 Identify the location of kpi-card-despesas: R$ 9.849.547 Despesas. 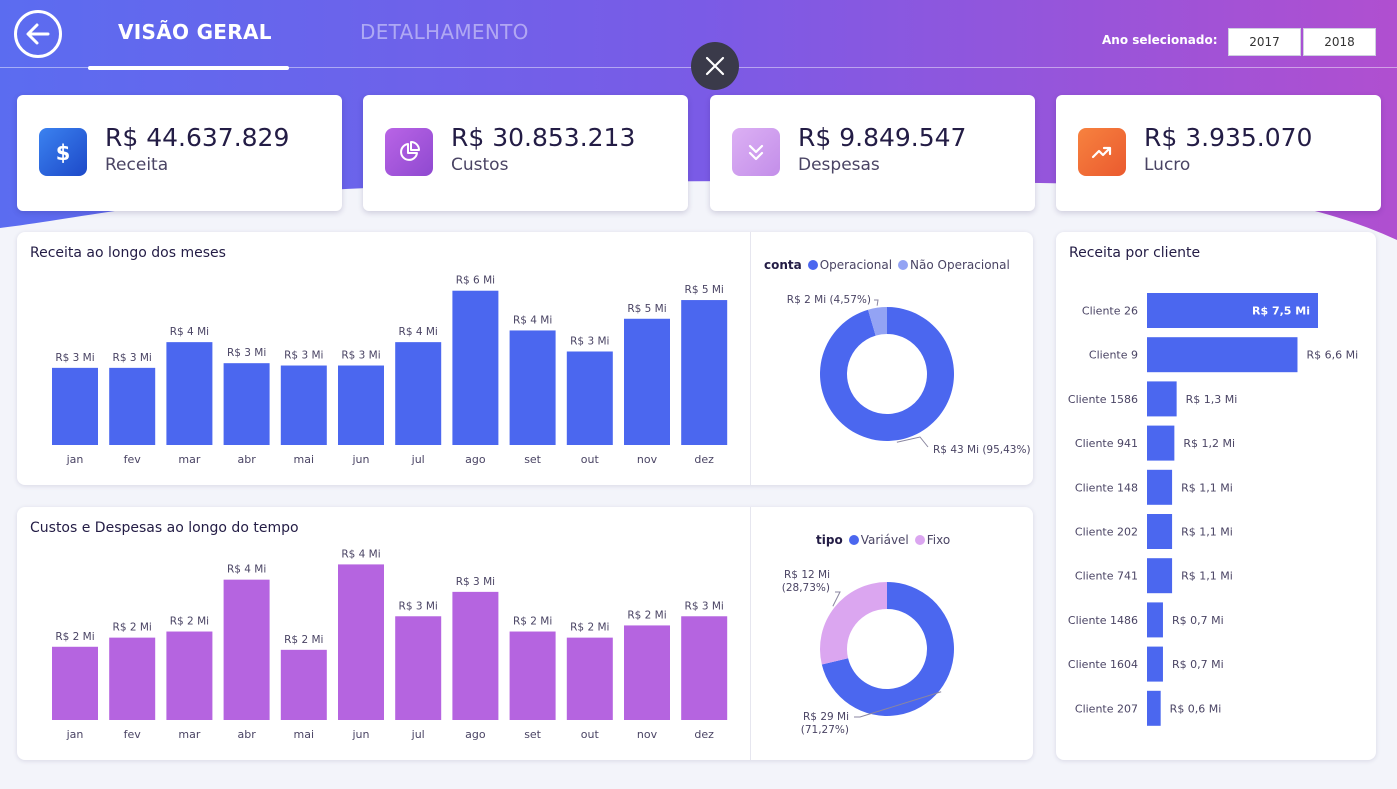
(872, 153).